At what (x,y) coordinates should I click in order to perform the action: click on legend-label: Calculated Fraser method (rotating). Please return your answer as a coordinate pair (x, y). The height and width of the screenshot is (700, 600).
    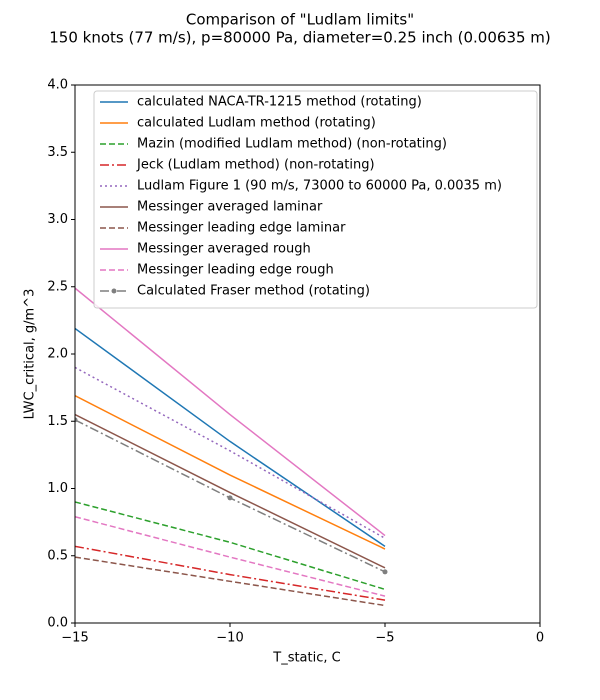
    Looking at the image, I should click on (253, 291).